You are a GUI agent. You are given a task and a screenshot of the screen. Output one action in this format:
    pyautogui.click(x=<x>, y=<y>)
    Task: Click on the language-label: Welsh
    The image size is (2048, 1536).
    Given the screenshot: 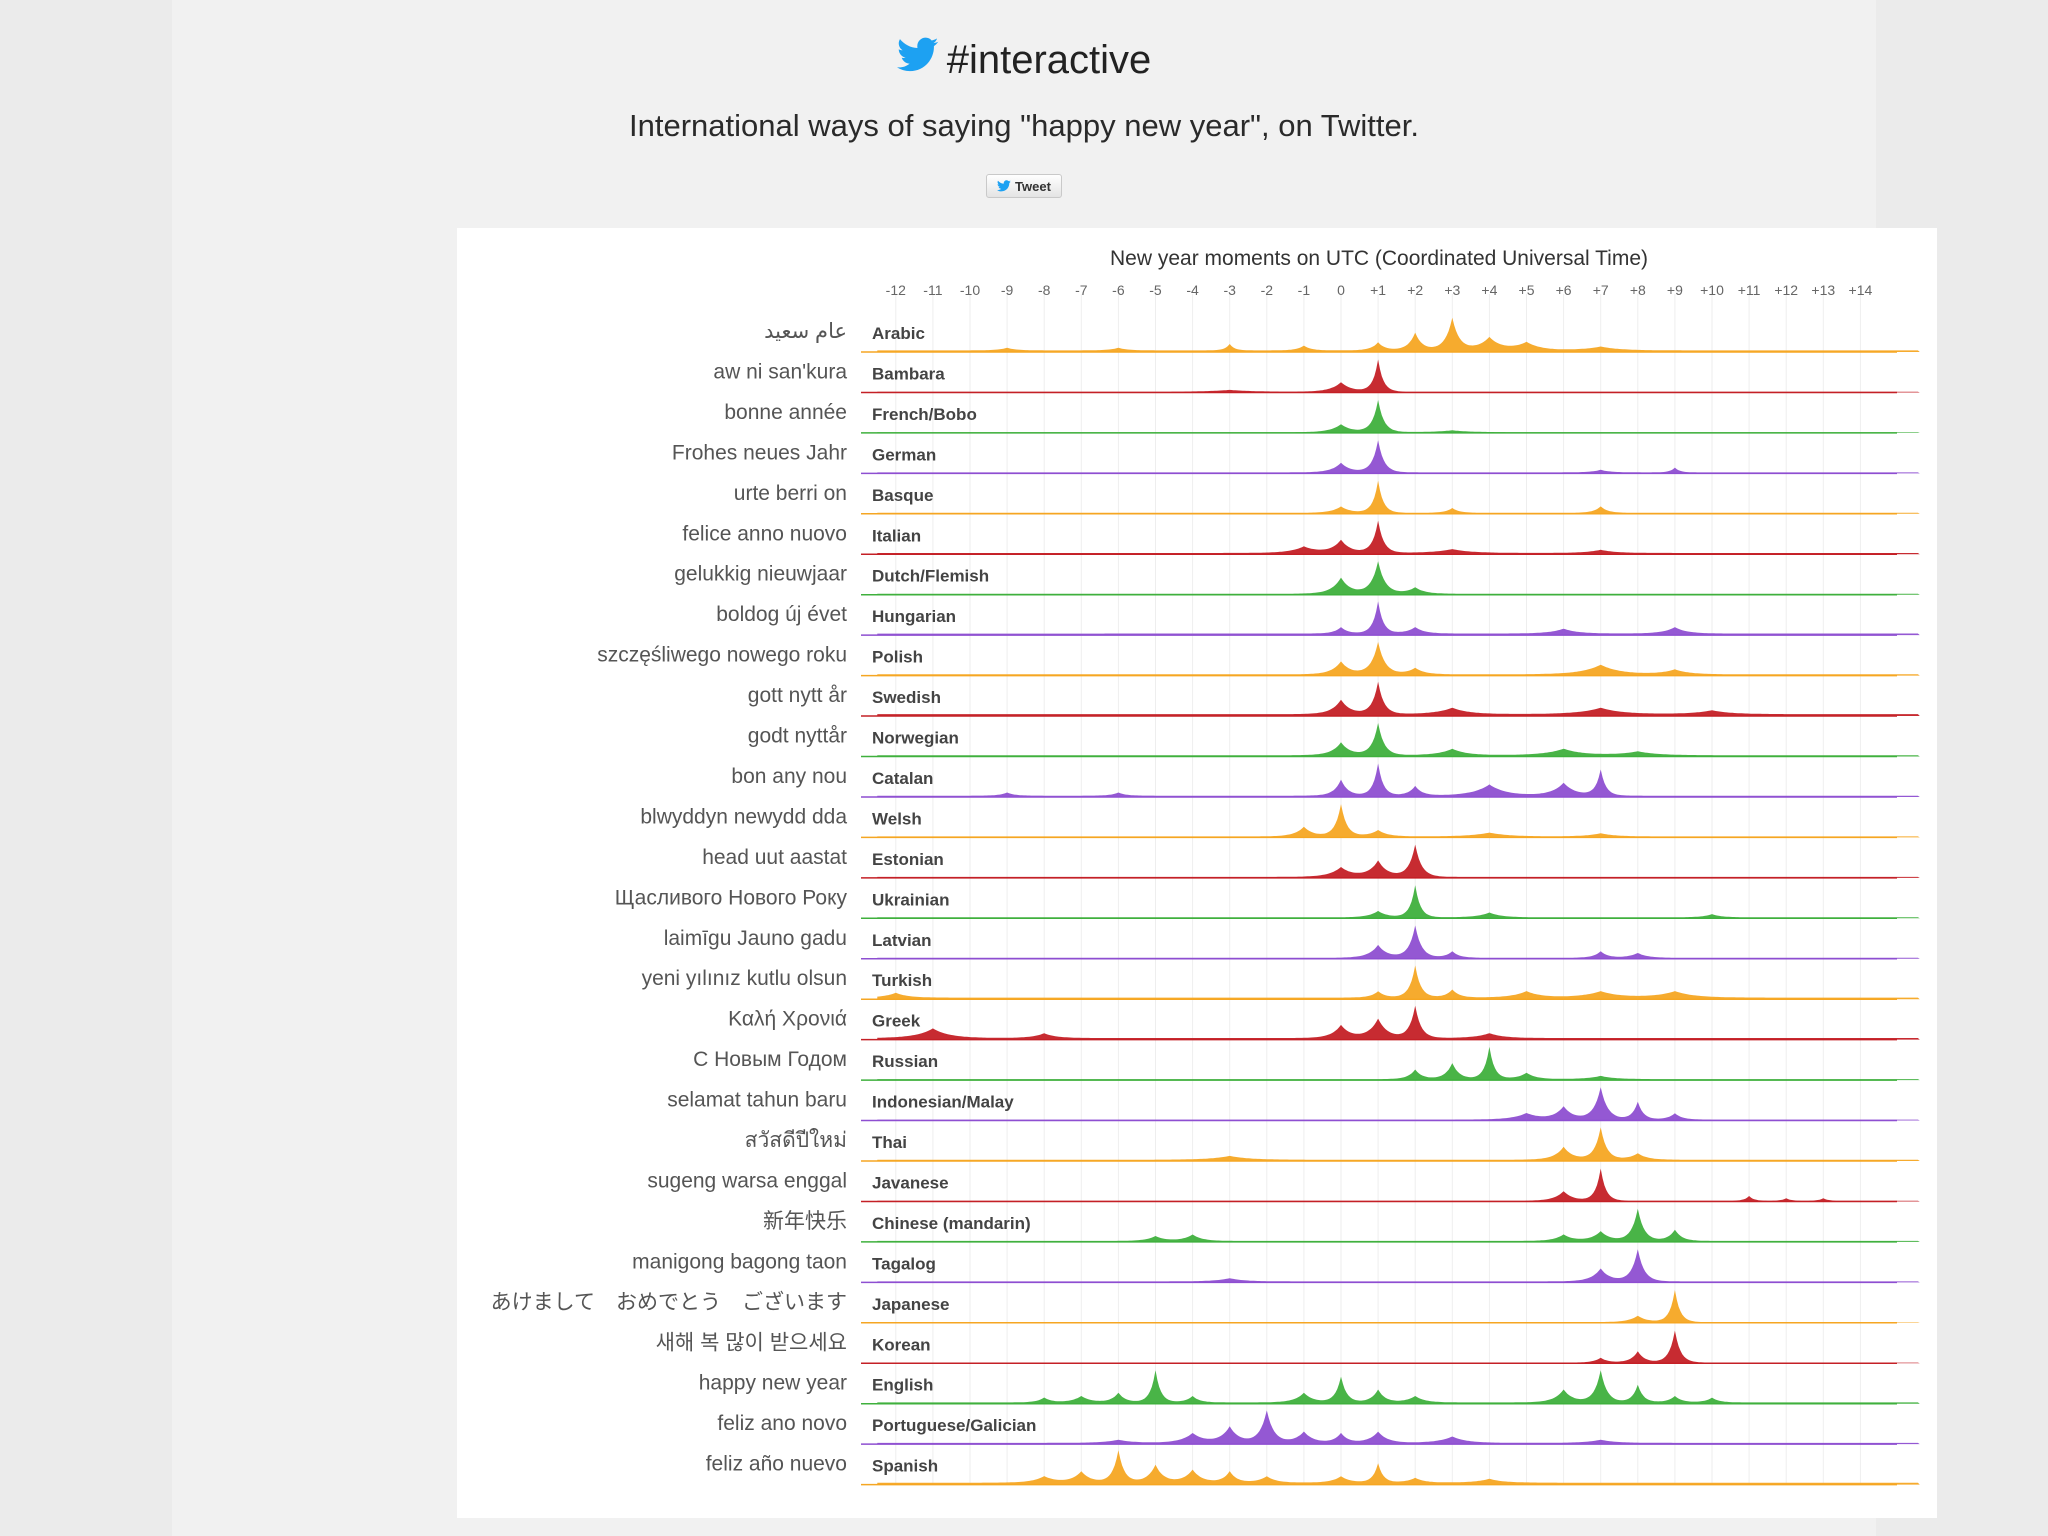 What is the action you would take?
    pyautogui.click(x=897, y=818)
    